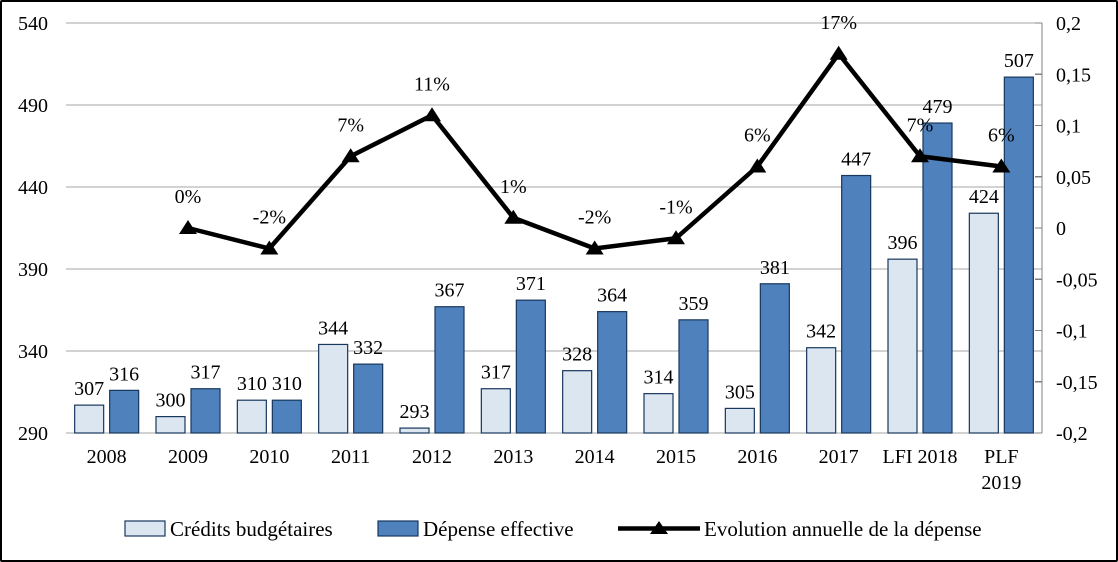  What do you see at coordinates (774, 358) in the screenshot?
I see `bar-depense-2016` at bounding box center [774, 358].